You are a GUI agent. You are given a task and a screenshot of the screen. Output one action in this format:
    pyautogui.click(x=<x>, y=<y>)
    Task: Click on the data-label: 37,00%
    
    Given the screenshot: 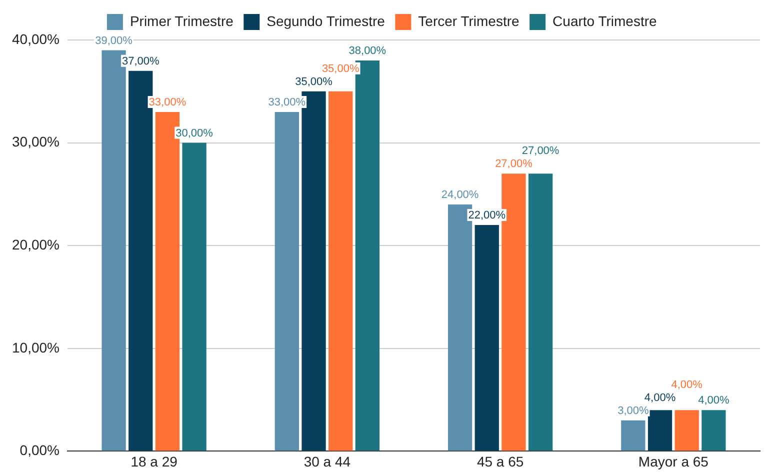 What is the action you would take?
    pyautogui.click(x=141, y=61)
    